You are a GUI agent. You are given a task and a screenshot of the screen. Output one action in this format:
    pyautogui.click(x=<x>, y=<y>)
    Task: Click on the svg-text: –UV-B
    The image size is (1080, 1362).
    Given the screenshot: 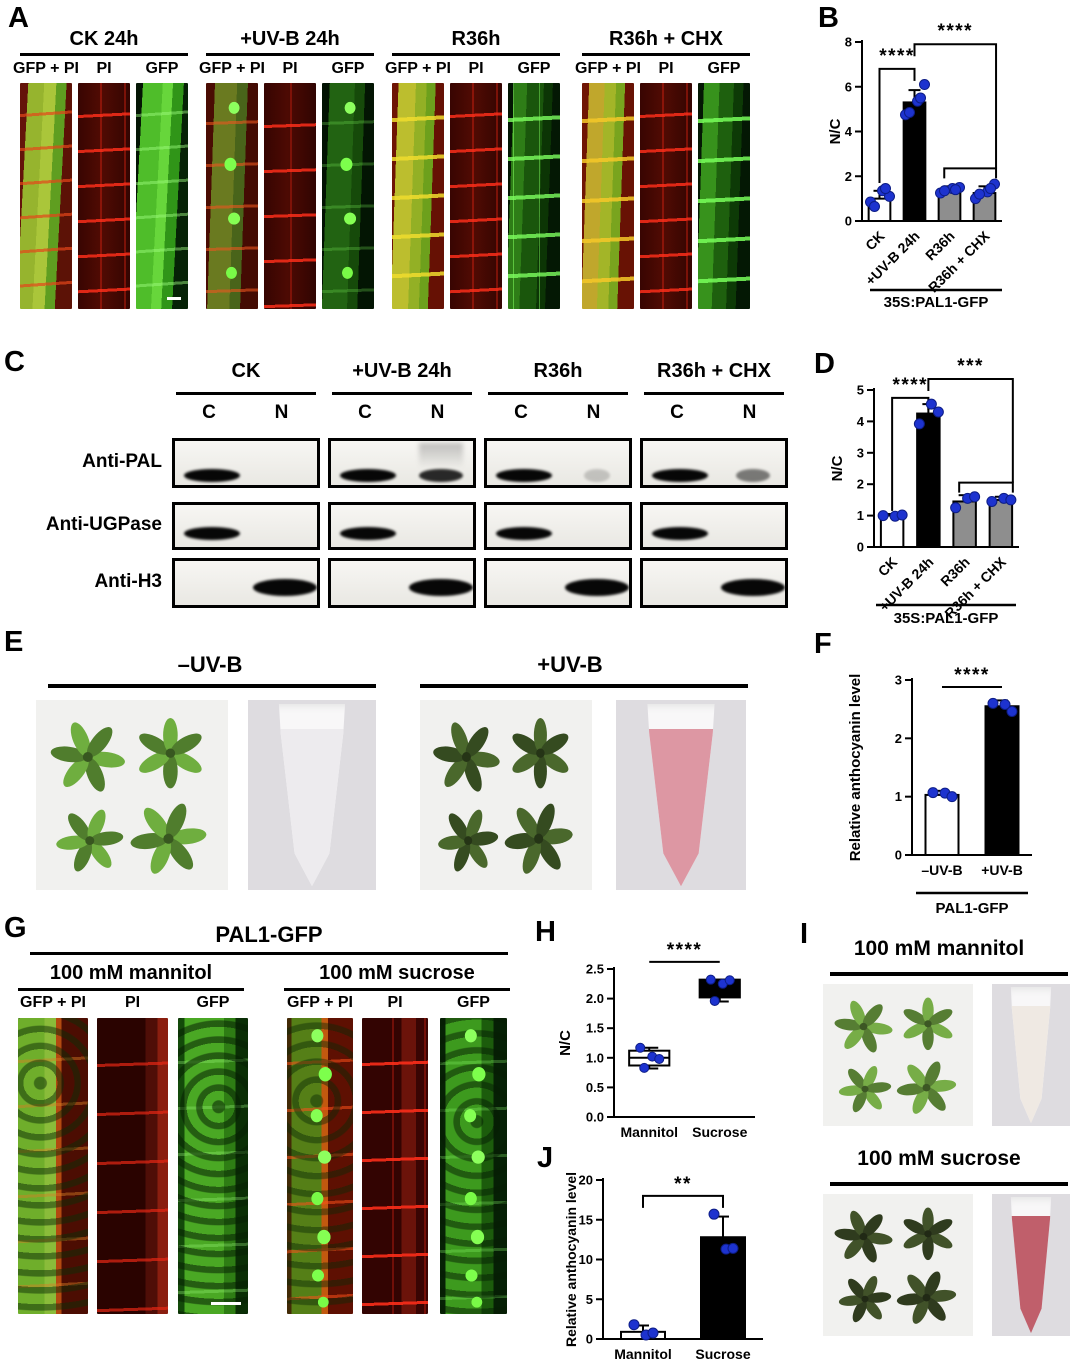 What is the action you would take?
    pyautogui.click(x=941, y=870)
    